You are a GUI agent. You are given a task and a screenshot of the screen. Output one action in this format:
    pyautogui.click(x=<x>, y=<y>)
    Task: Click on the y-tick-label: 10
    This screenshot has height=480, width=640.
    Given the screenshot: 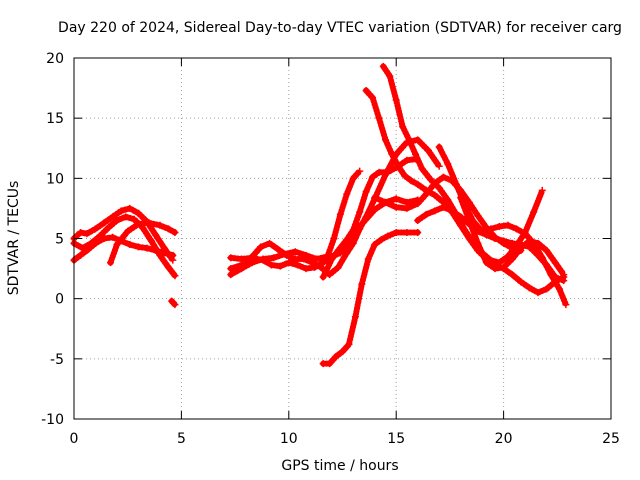 What is the action you would take?
    pyautogui.click(x=55, y=179)
    